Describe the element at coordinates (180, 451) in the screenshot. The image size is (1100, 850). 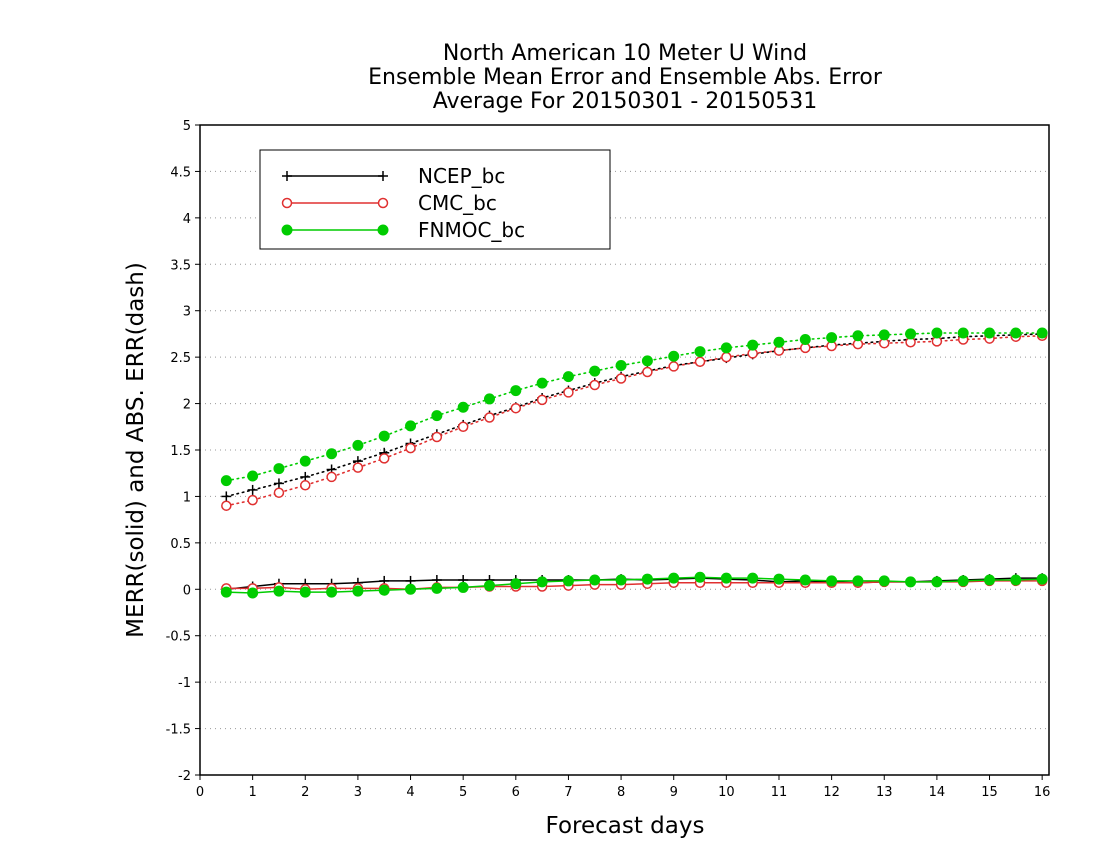
I see `y-tick-label: 1.5` at that location.